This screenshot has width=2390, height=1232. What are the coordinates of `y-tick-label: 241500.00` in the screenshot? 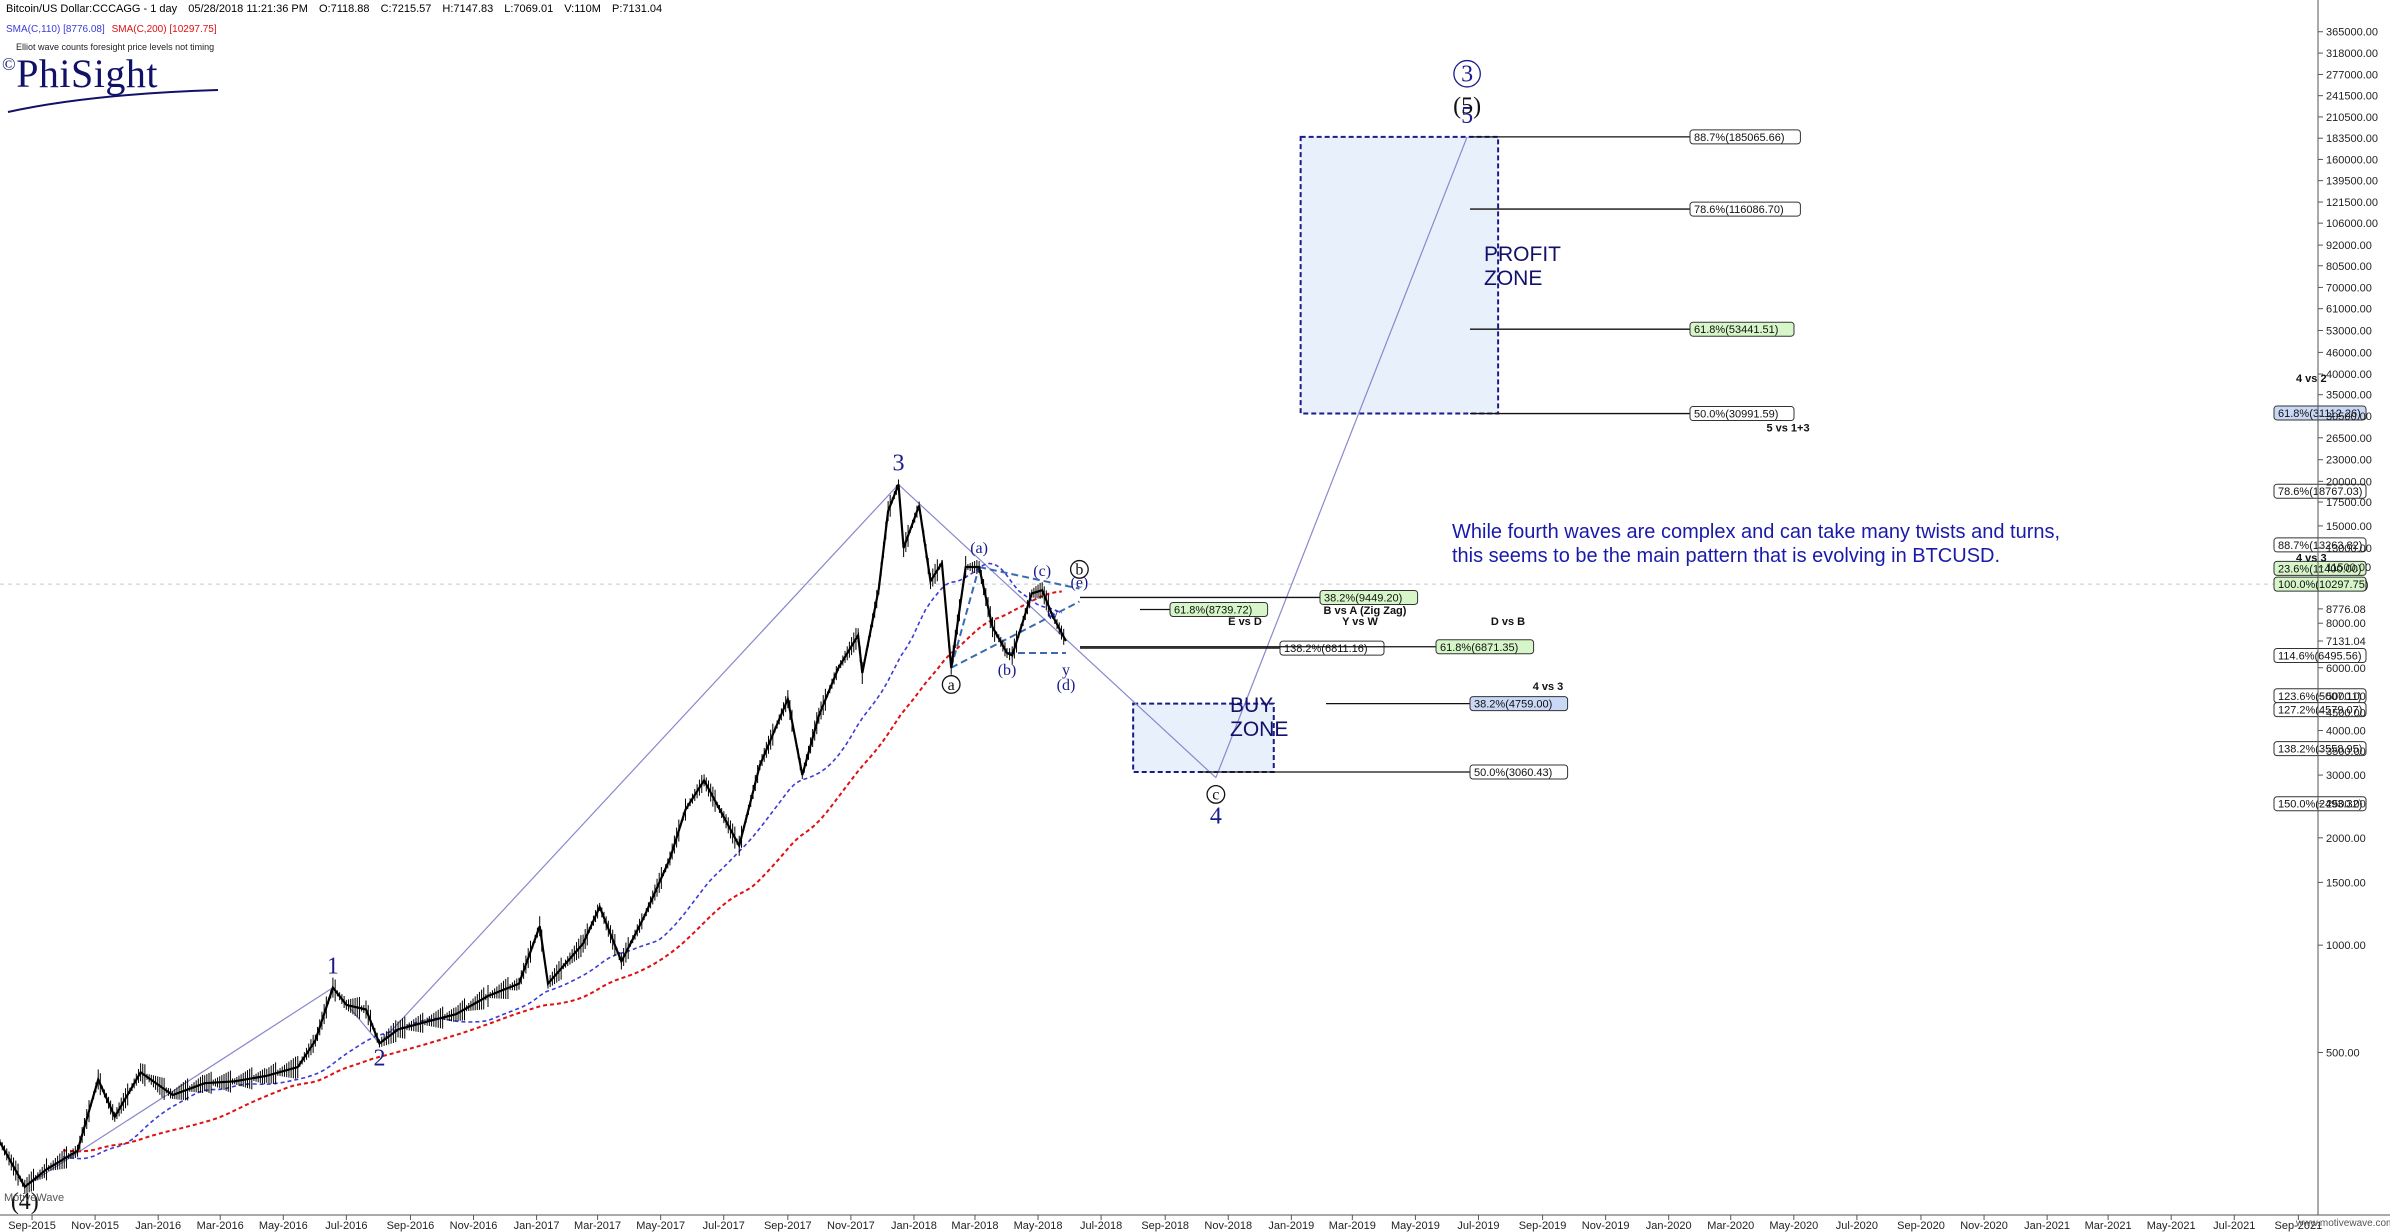 It's located at (2352, 97).